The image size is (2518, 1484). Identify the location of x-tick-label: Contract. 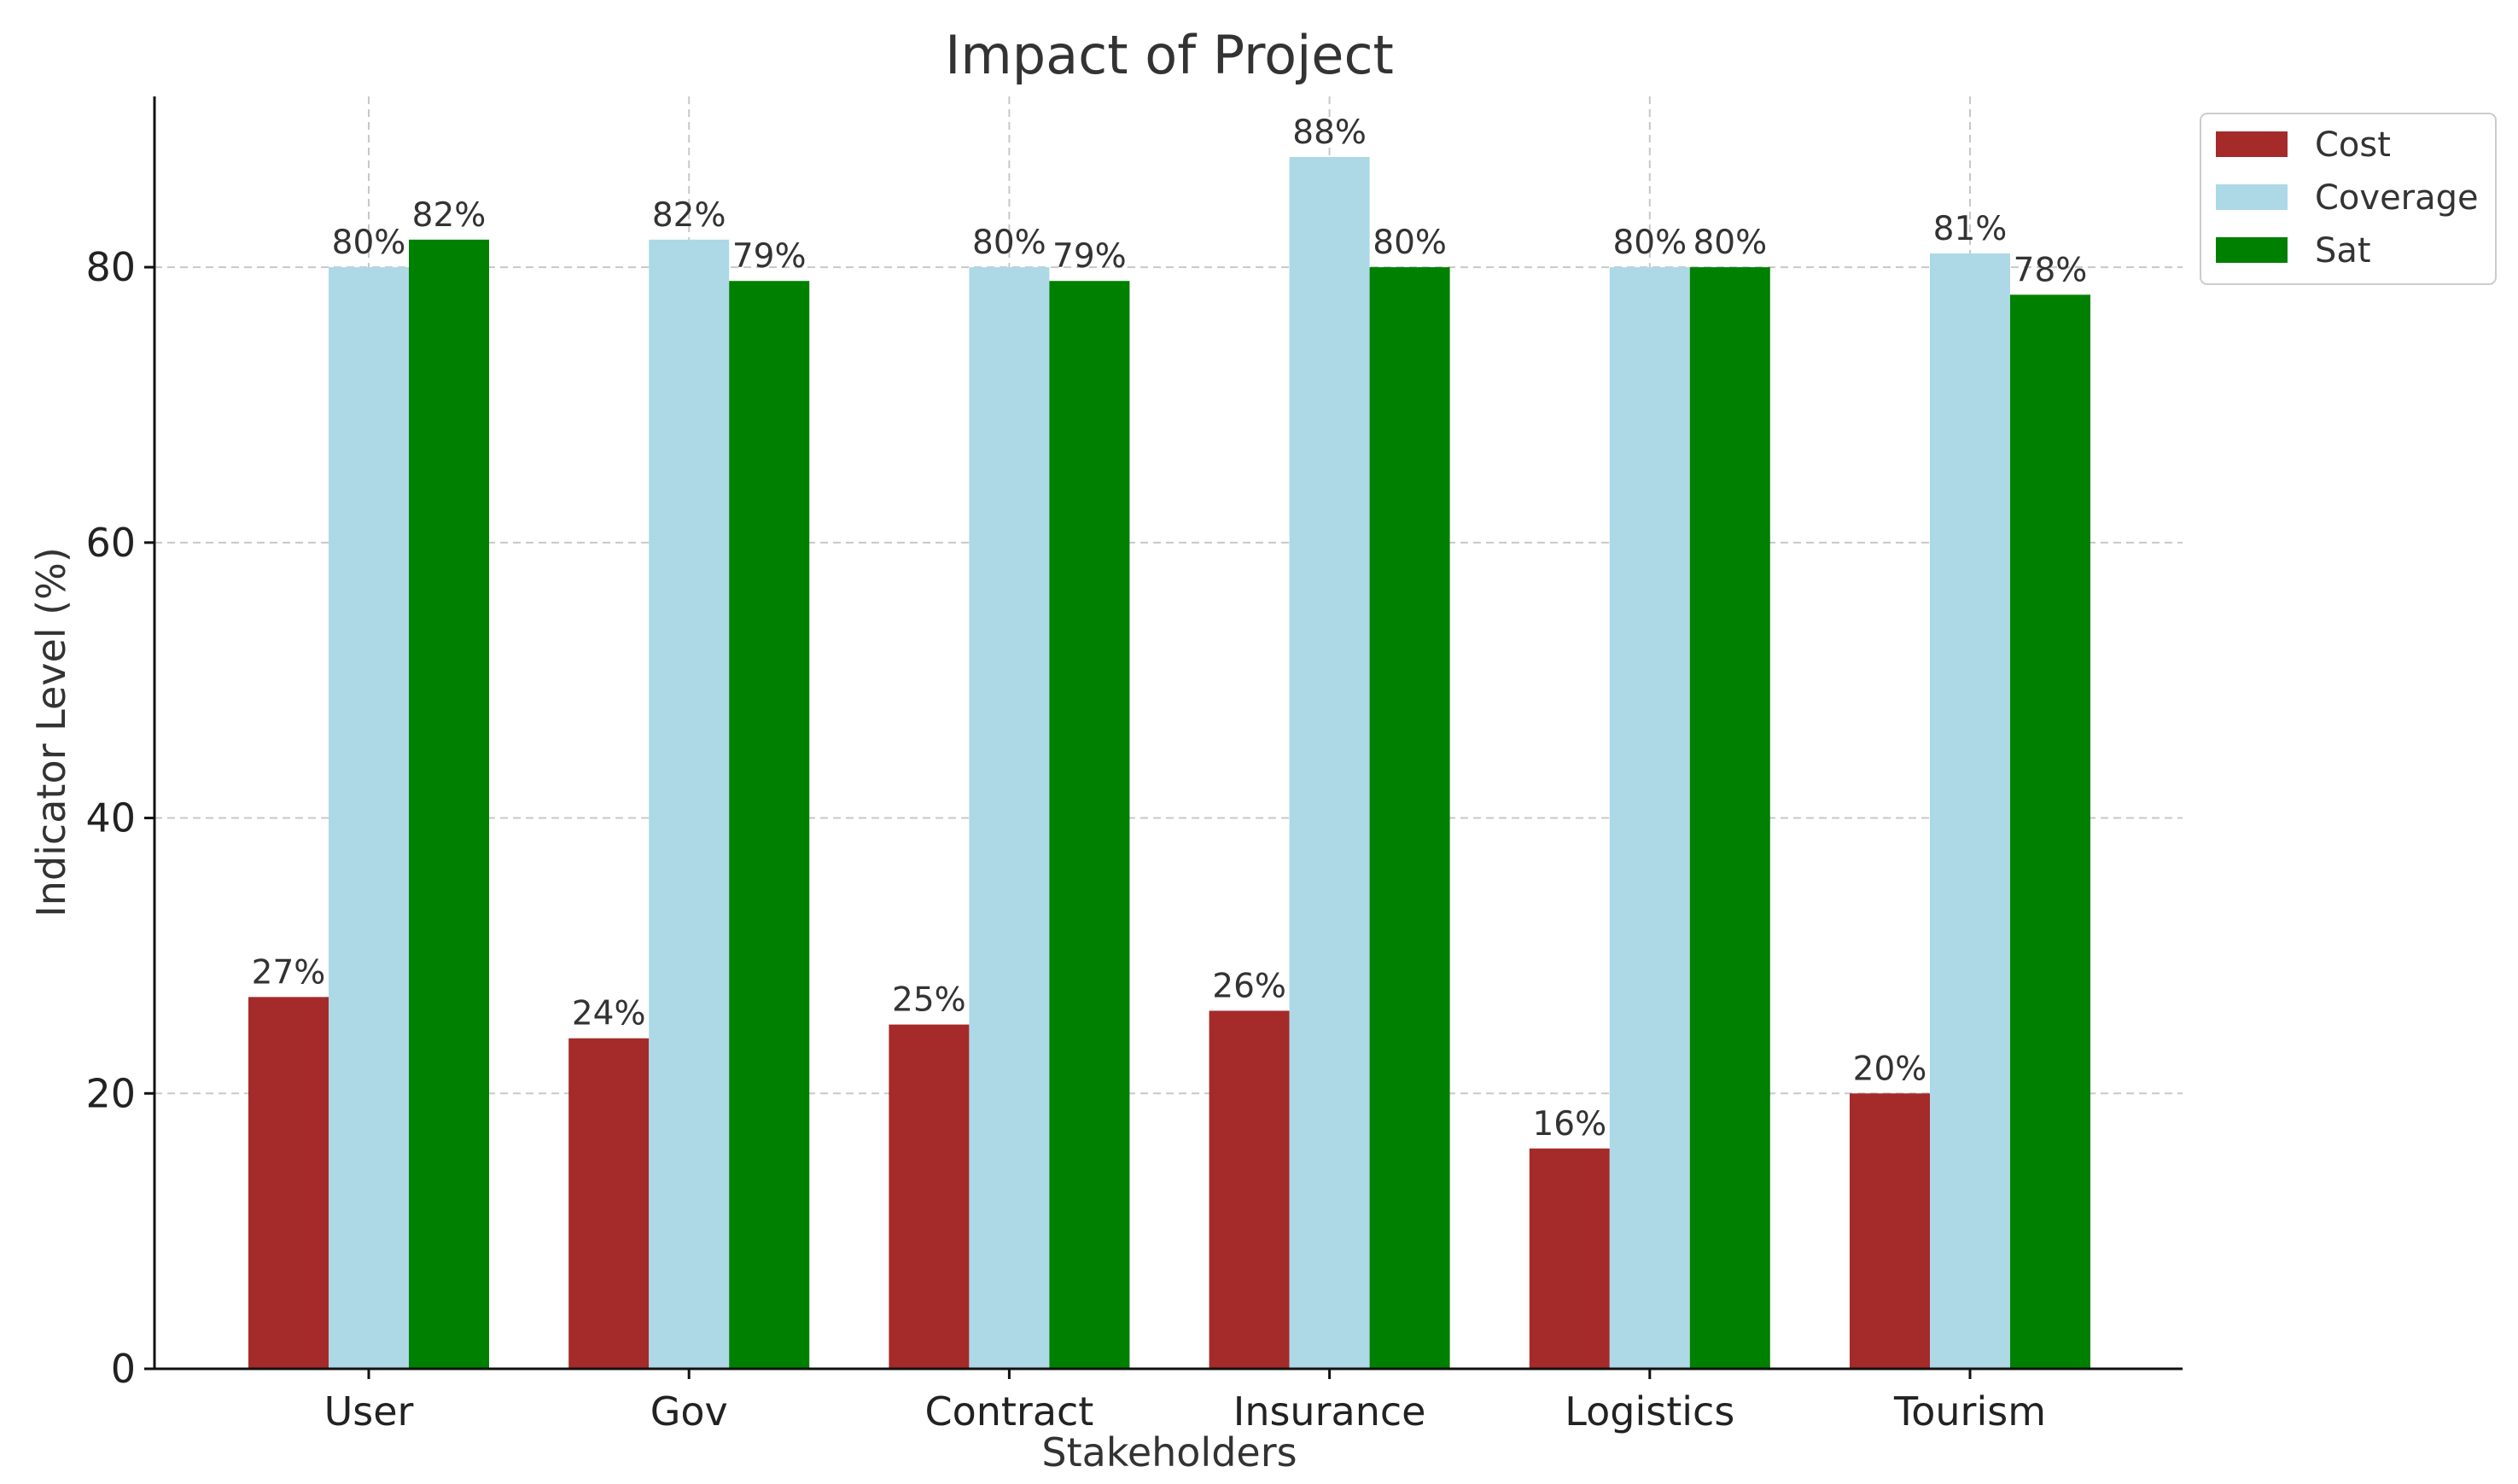
(1008, 1412).